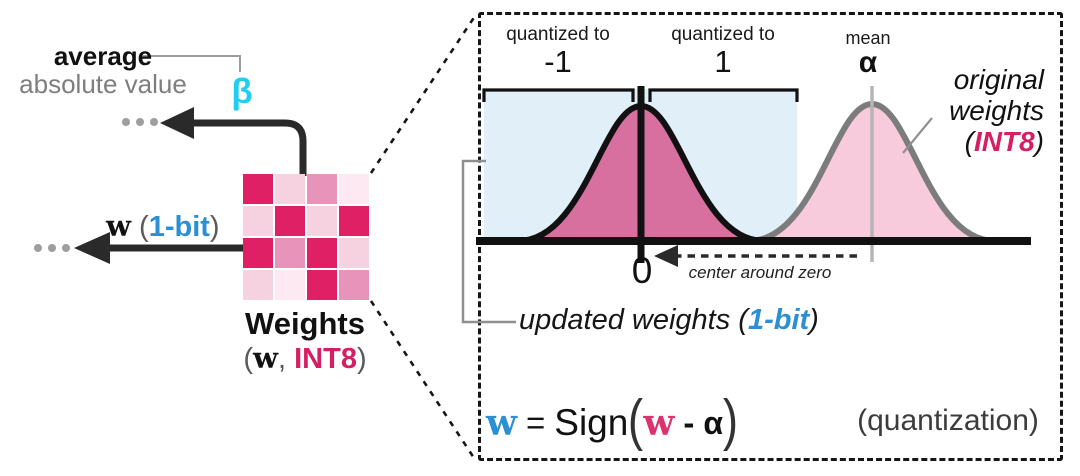 This screenshot has height=476, width=1080. I want to click on quantized-to-plus1-label: quantized to 1, so click(723, 51).